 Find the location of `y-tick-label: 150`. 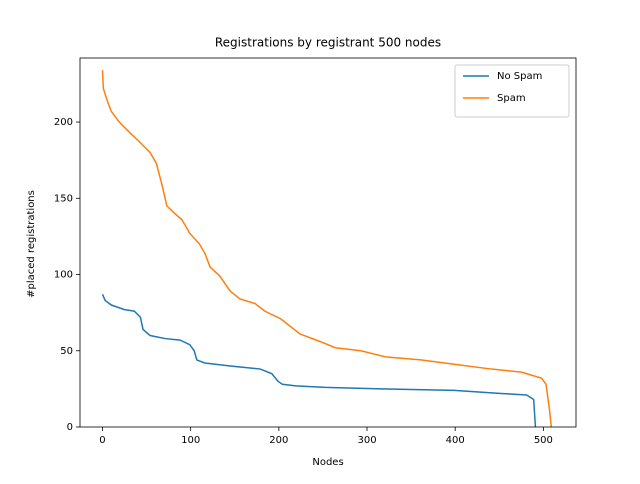

y-tick-label: 150 is located at coordinates (63, 198).